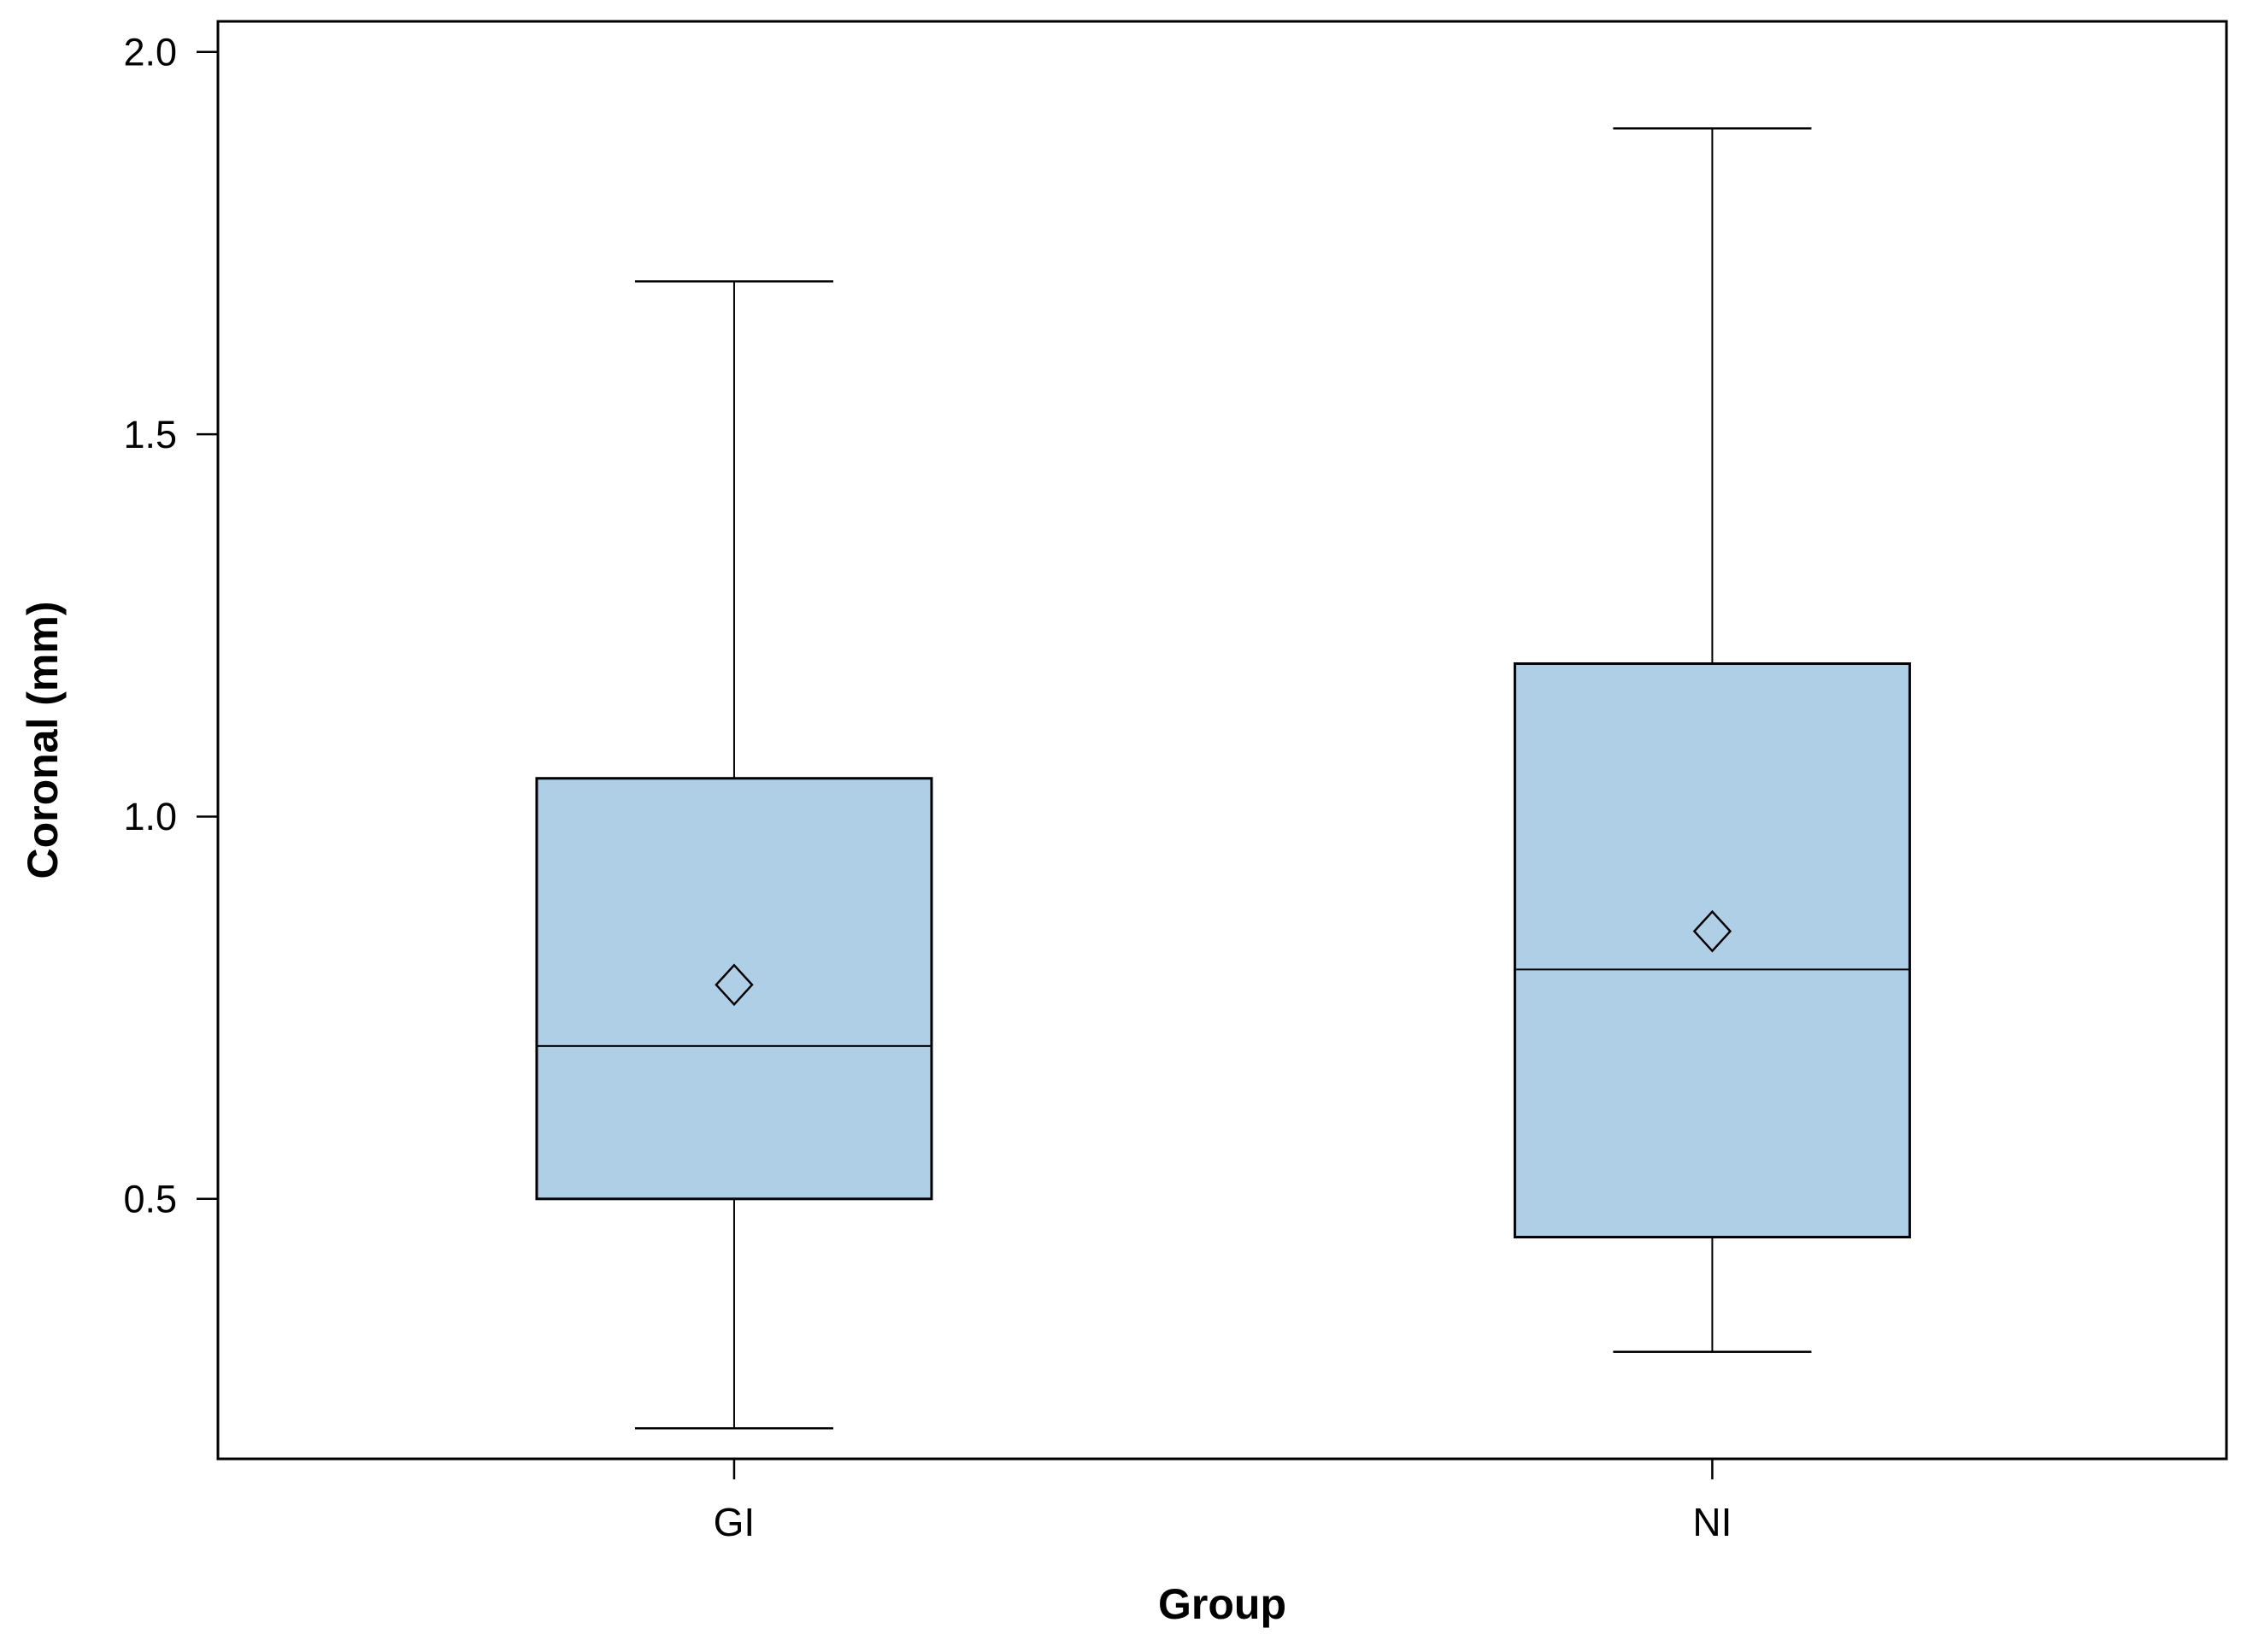 The width and height of the screenshot is (2241, 1652). Describe the element at coordinates (735, 1522) in the screenshot. I see `x-tick-label-gi: GI` at that location.